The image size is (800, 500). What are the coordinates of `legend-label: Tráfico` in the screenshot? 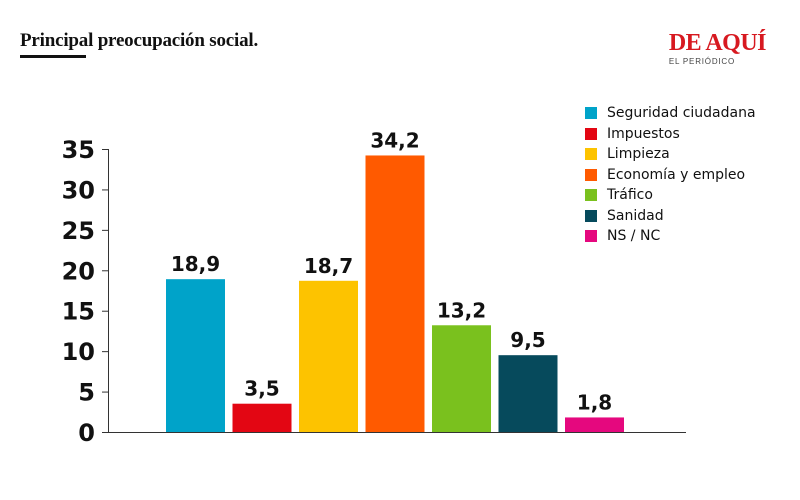 It's located at (630, 195).